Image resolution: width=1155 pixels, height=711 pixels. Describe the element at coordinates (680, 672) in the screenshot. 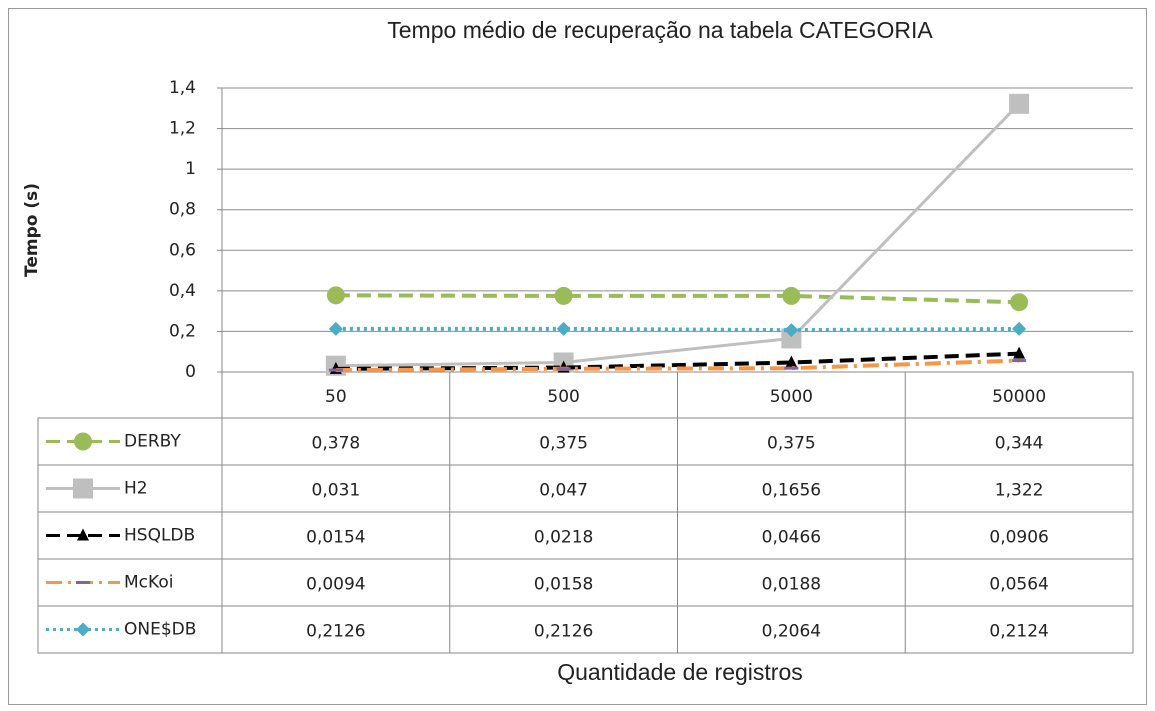

I see `x-axis-title: Quantidade de registros` at that location.